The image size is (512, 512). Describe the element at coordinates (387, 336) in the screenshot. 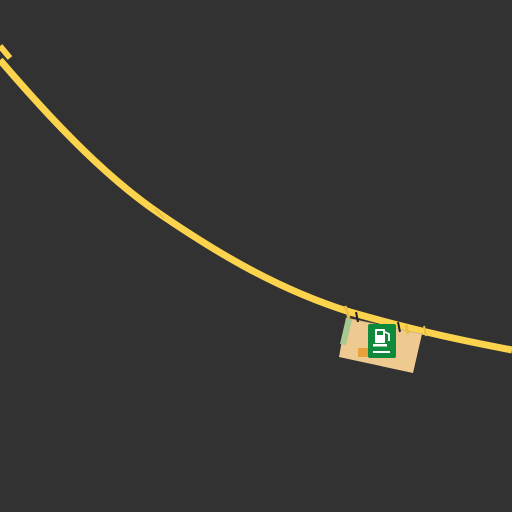

I see `pump-hose` at that location.